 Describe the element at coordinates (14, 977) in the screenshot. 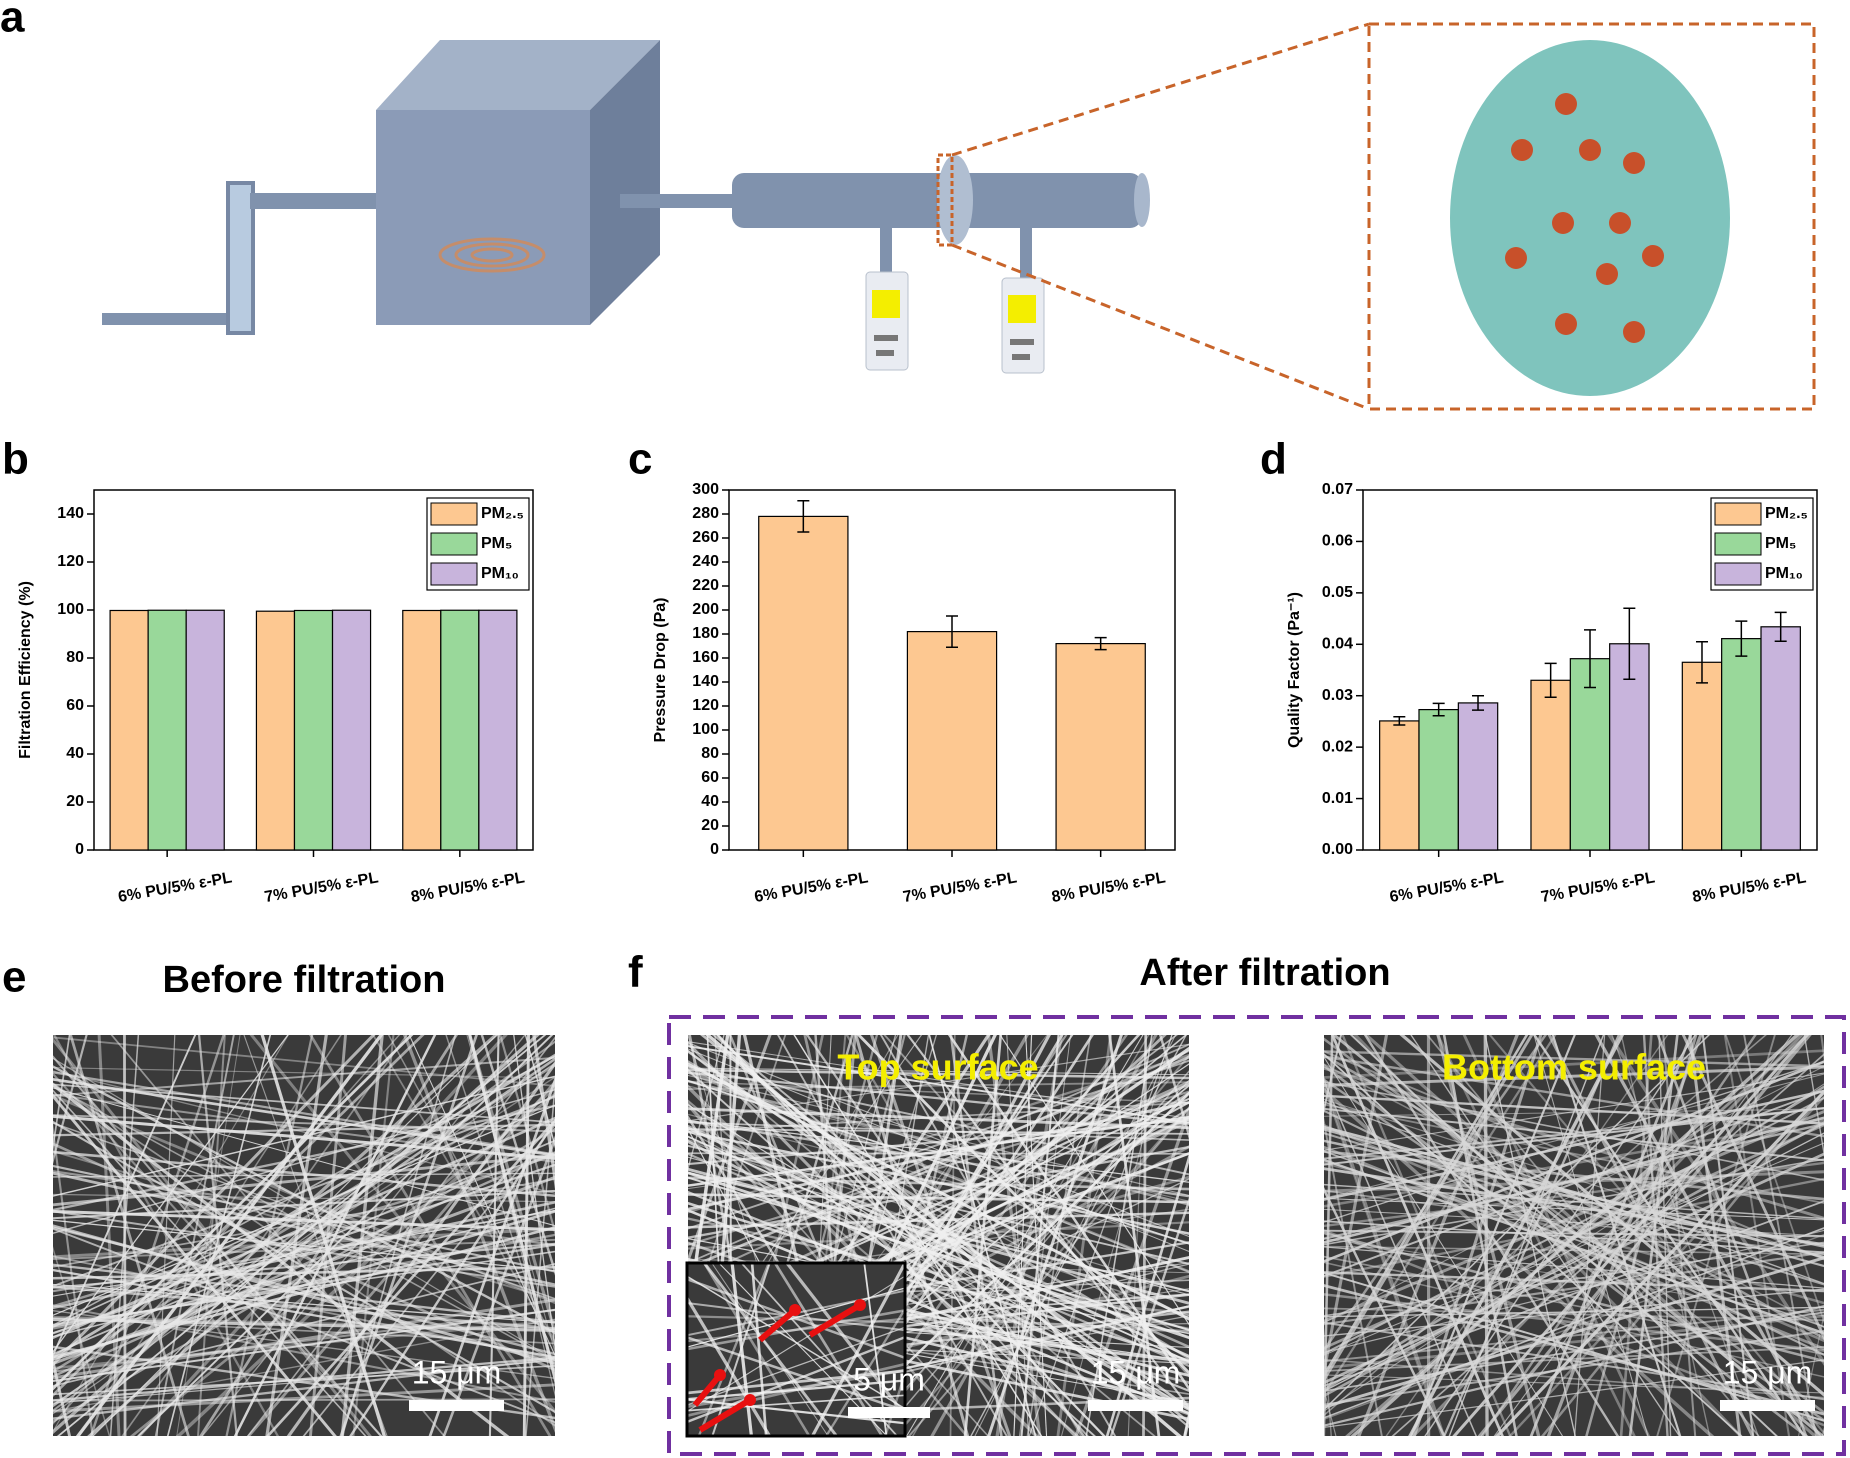

I see `panel-label: e` at that location.